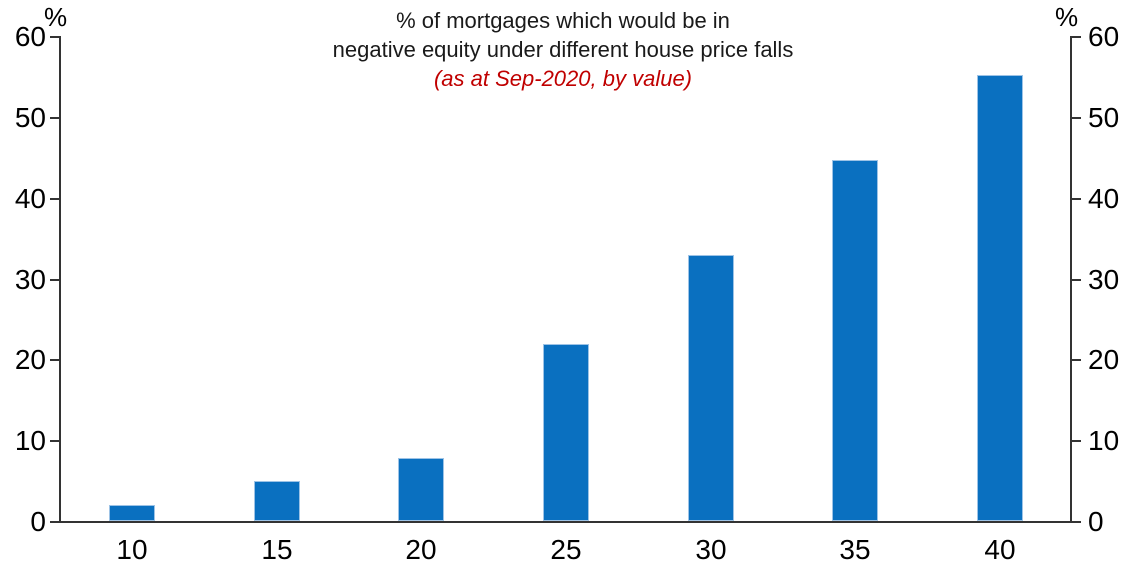 The height and width of the screenshot is (571, 1126). What do you see at coordinates (1067, 17) in the screenshot?
I see `right-axis-unit-label: %` at bounding box center [1067, 17].